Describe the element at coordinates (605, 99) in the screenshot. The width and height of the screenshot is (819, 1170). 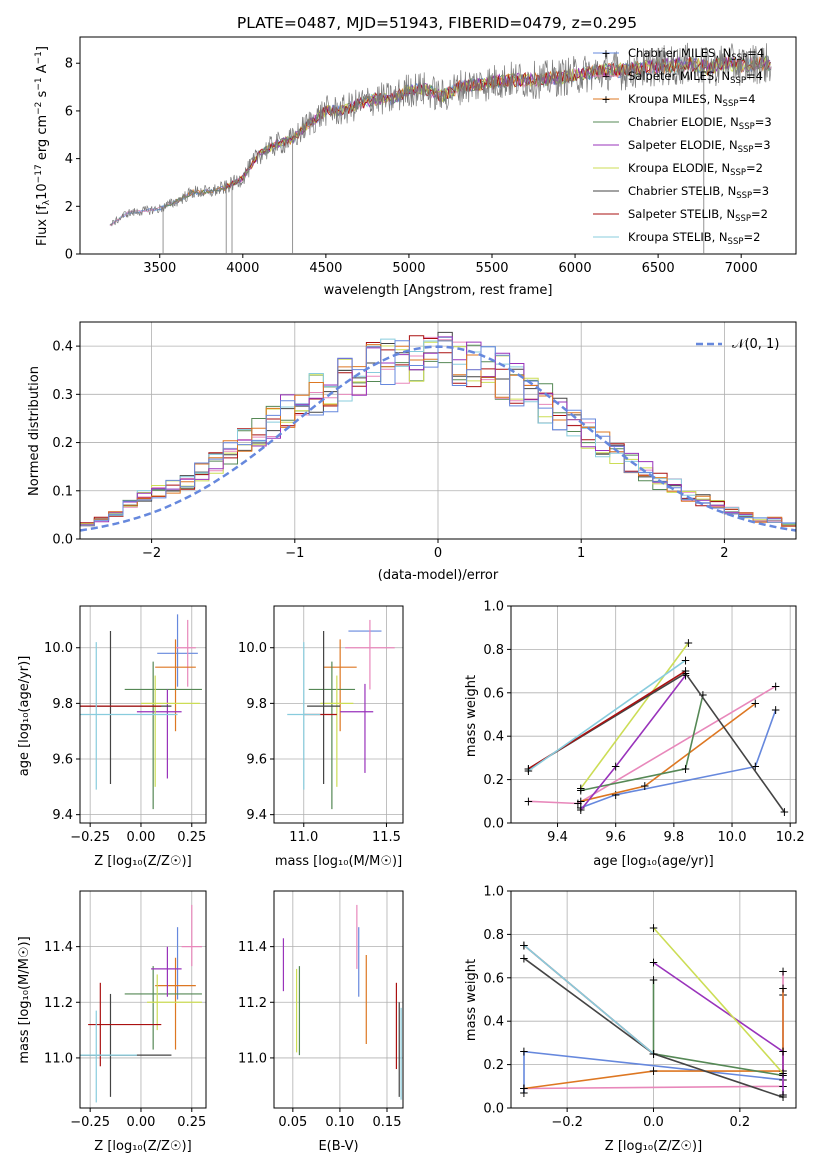
I see `legend-marker: +` at that location.